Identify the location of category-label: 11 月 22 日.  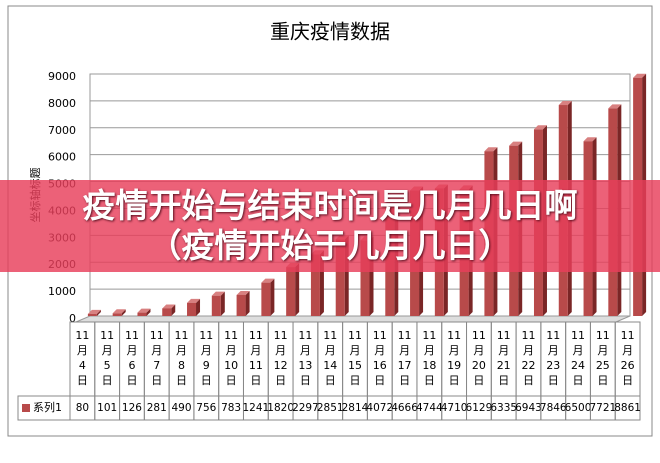
(528, 358).